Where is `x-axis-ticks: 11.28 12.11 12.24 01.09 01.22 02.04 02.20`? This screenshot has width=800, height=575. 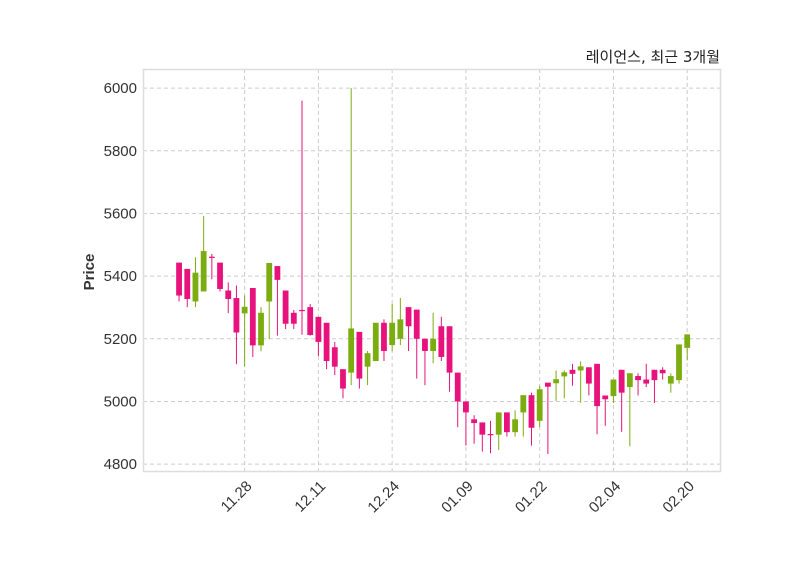 x-axis-ticks: 11.28 12.11 12.24 01.09 01.22 02.04 02.20 is located at coordinates (458, 497).